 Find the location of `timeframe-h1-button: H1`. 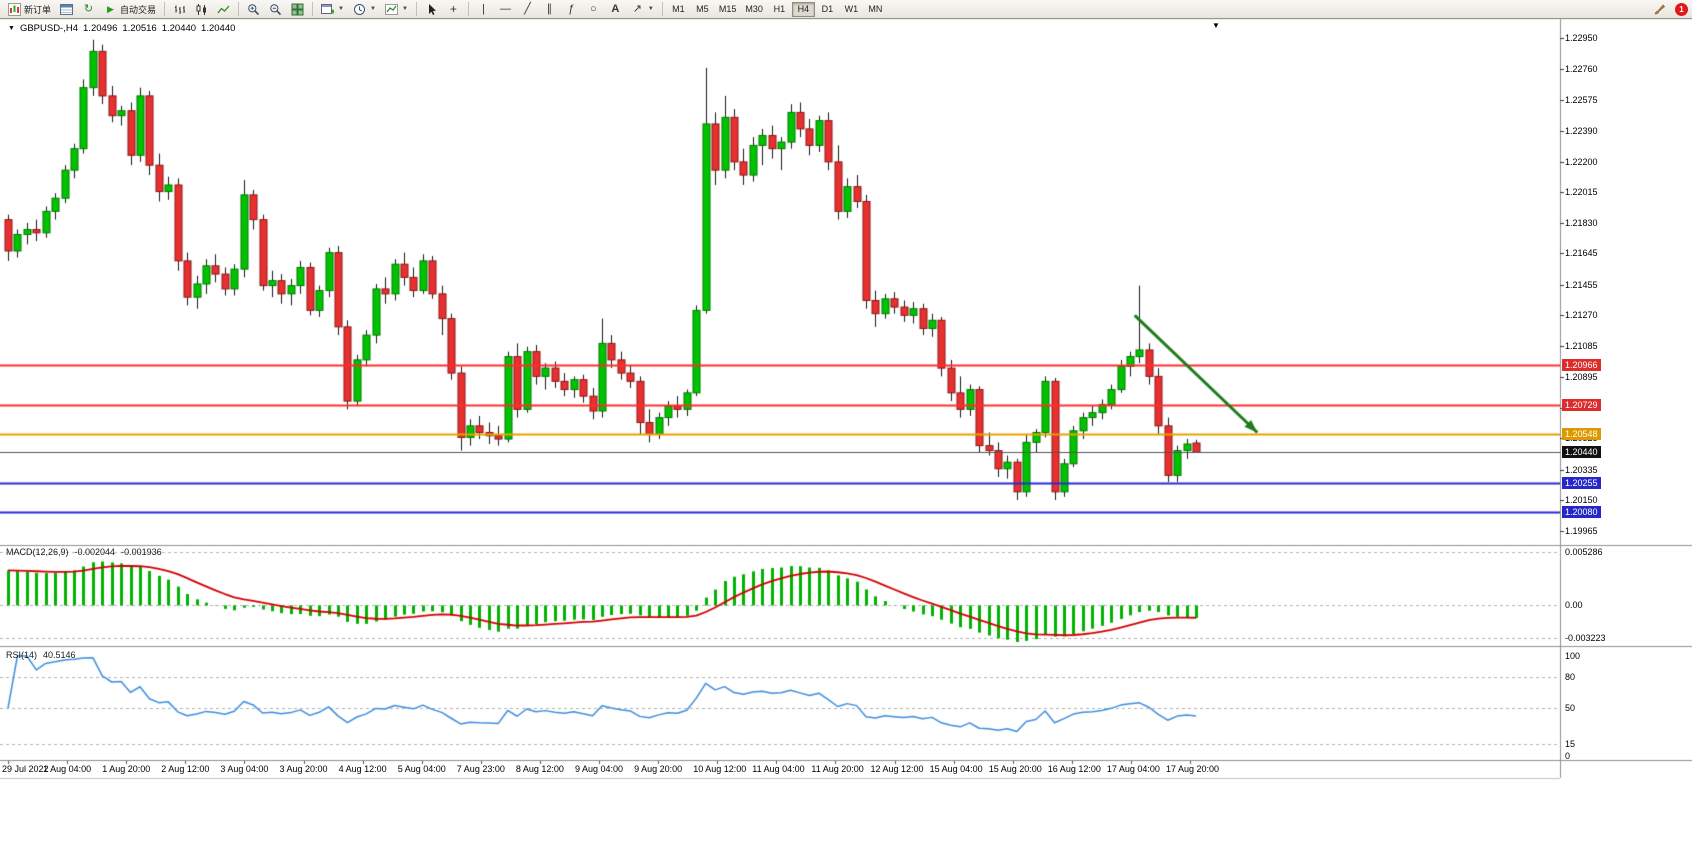

timeframe-h1-button: H1 is located at coordinates (779, 9).